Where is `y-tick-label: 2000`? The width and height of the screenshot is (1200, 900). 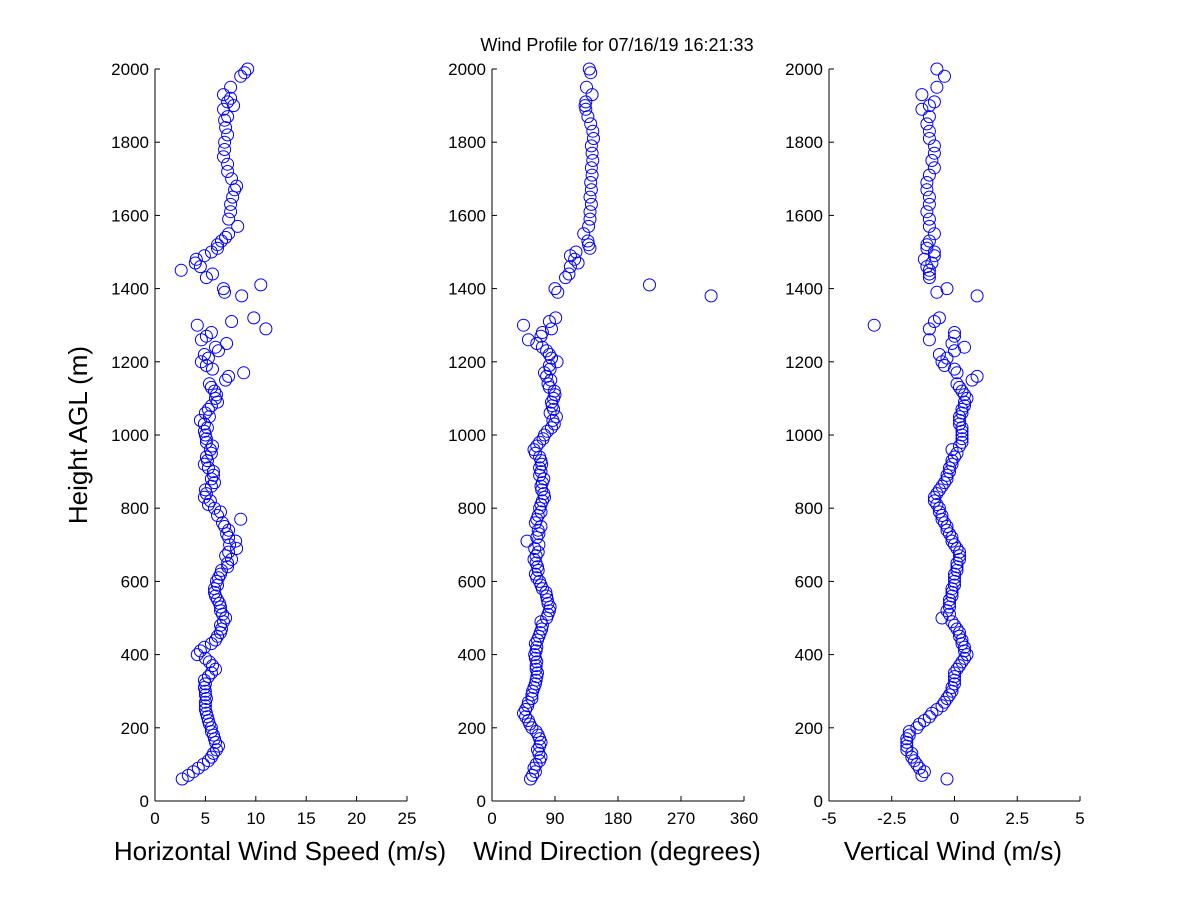 y-tick-label: 2000 is located at coordinates (467, 69).